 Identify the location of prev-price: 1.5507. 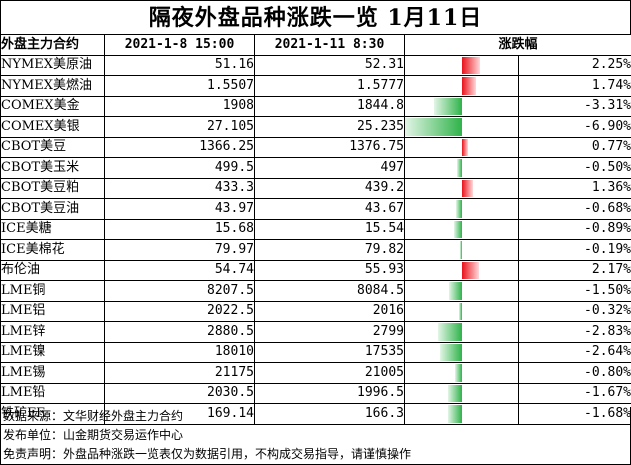
(179, 86).